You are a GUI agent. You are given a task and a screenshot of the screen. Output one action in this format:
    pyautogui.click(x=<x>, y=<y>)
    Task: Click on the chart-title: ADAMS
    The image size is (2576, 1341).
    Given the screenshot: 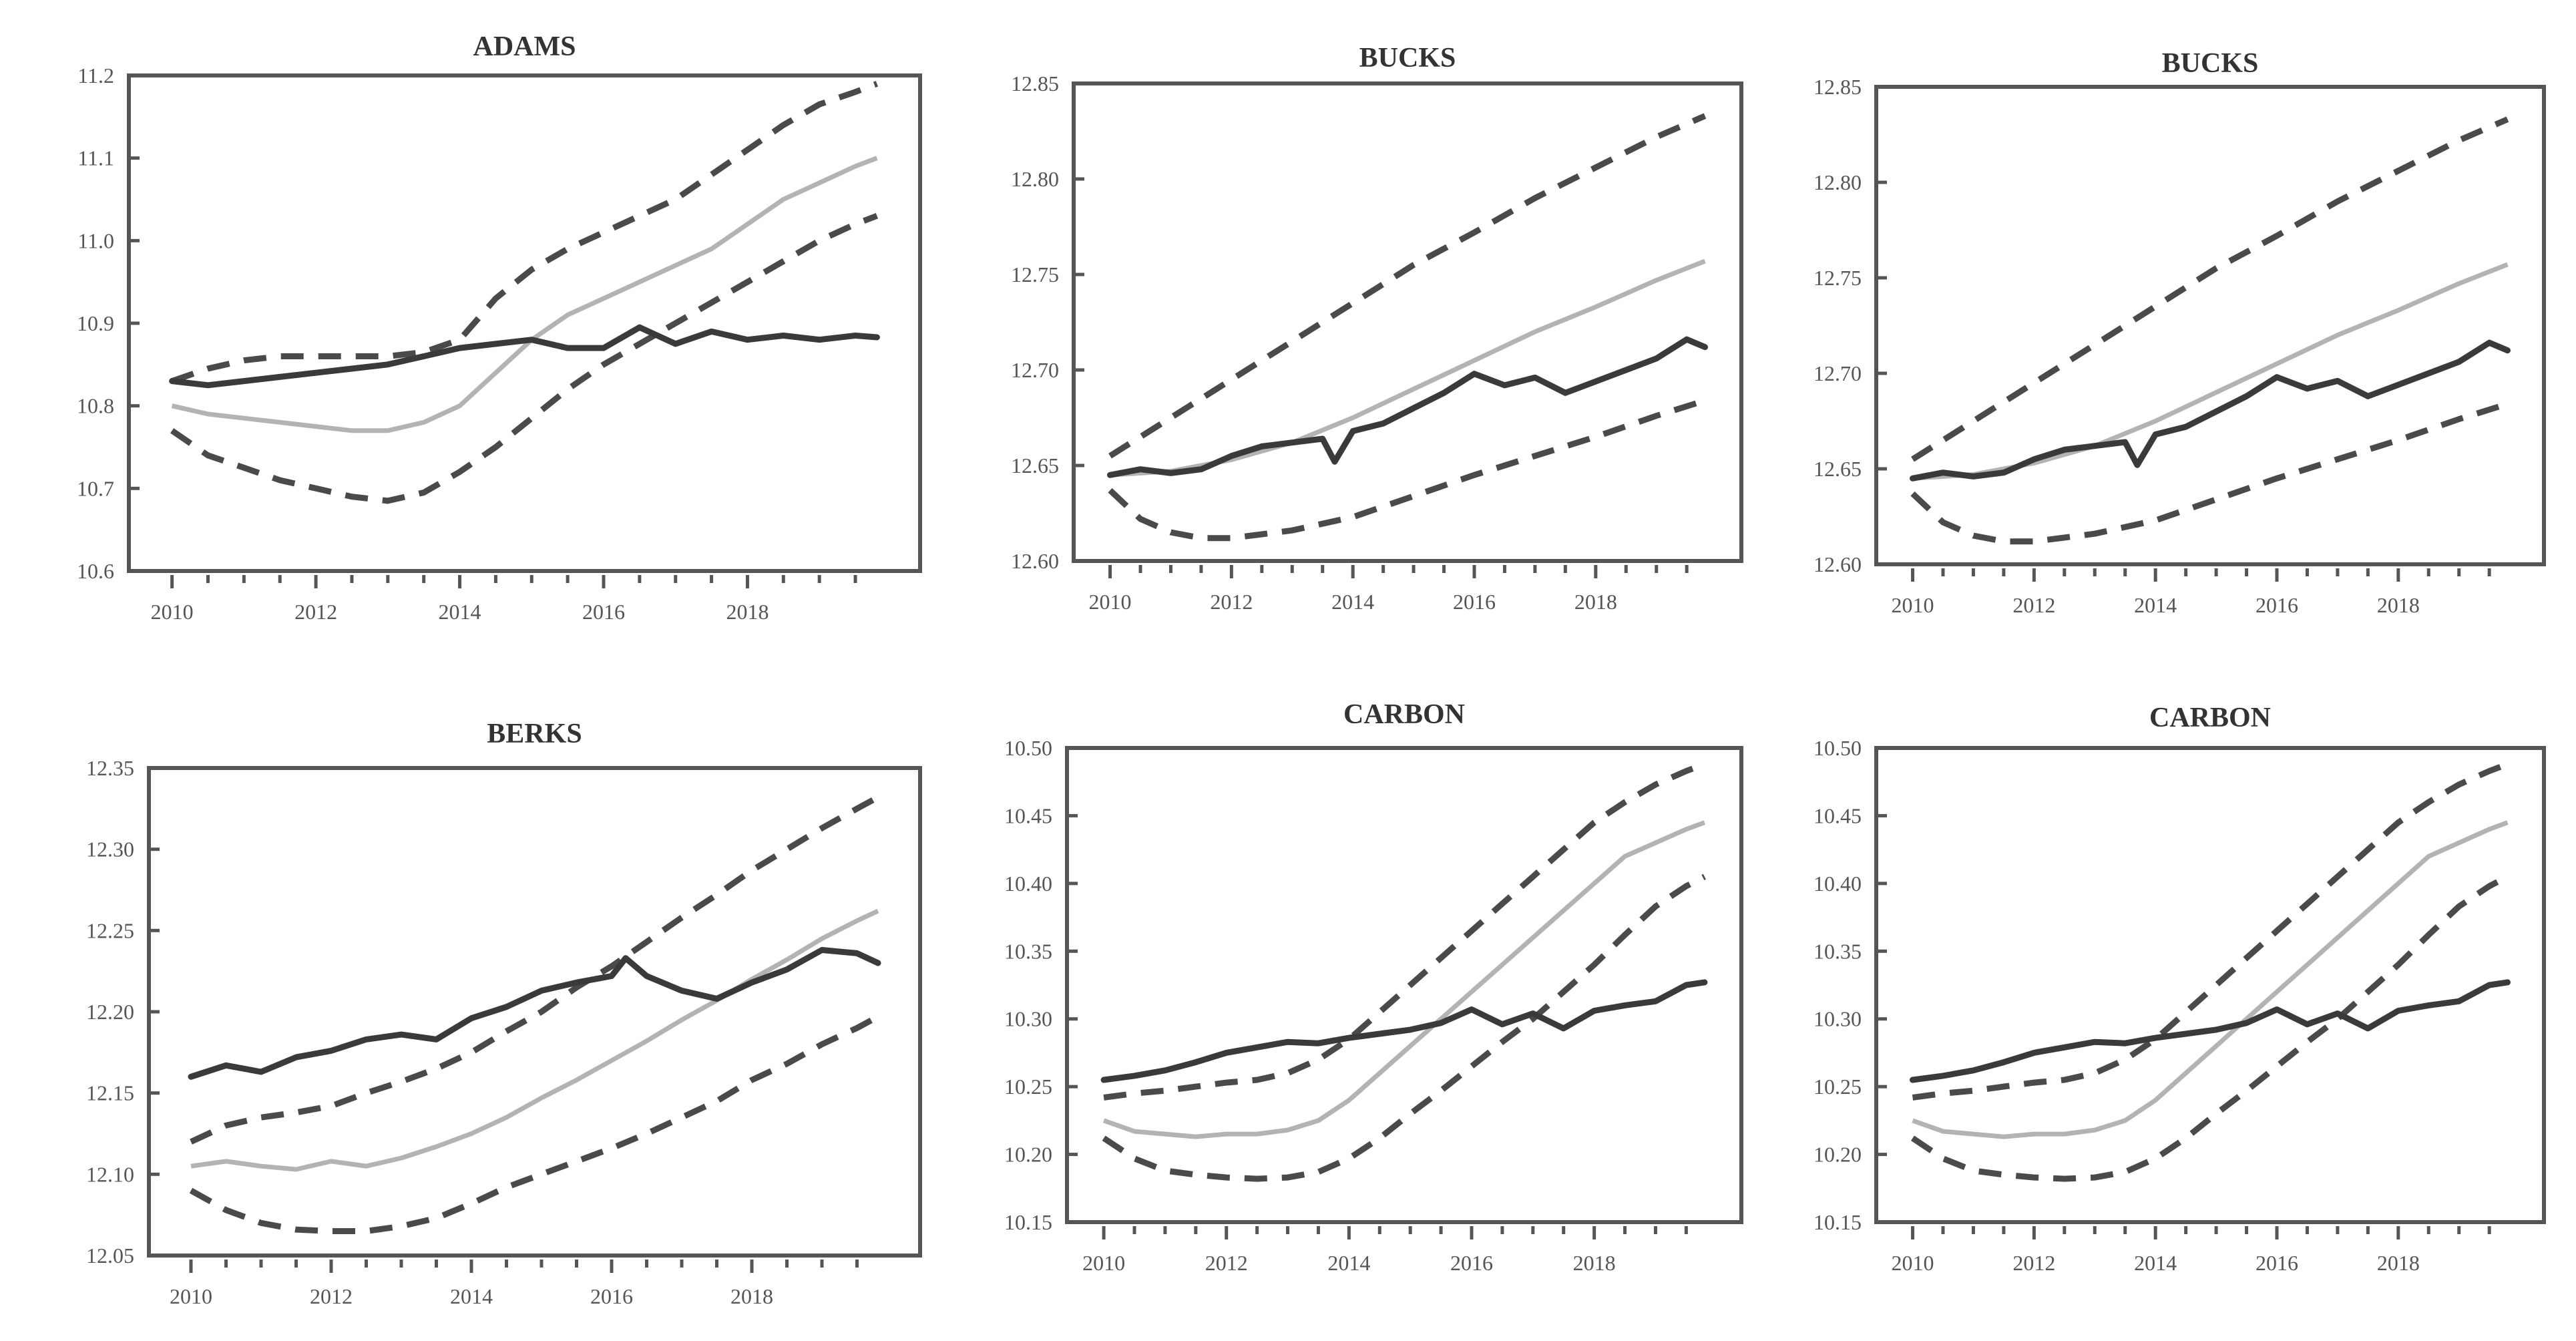 What is the action you would take?
    pyautogui.click(x=524, y=46)
    